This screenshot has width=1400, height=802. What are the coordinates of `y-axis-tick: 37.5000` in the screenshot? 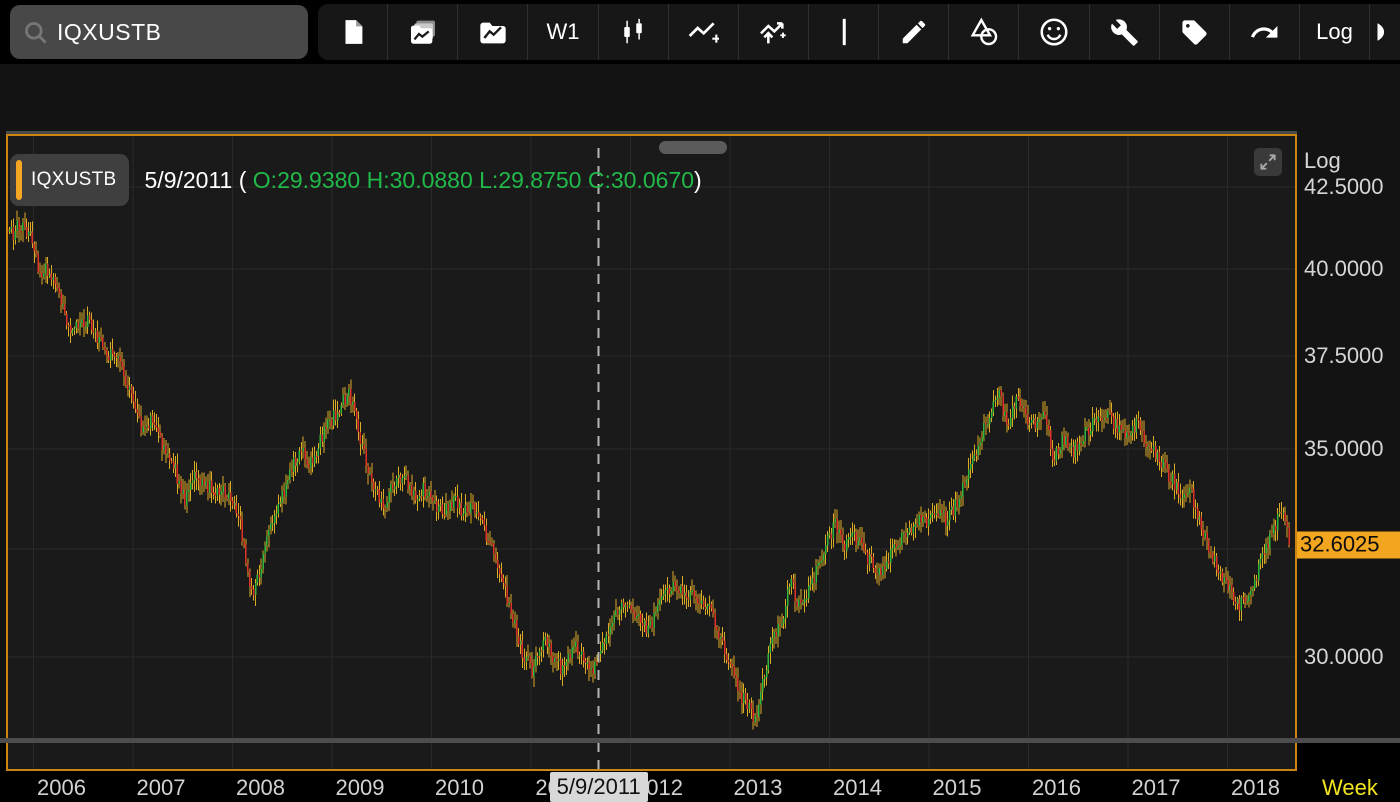 It's located at (1344, 355).